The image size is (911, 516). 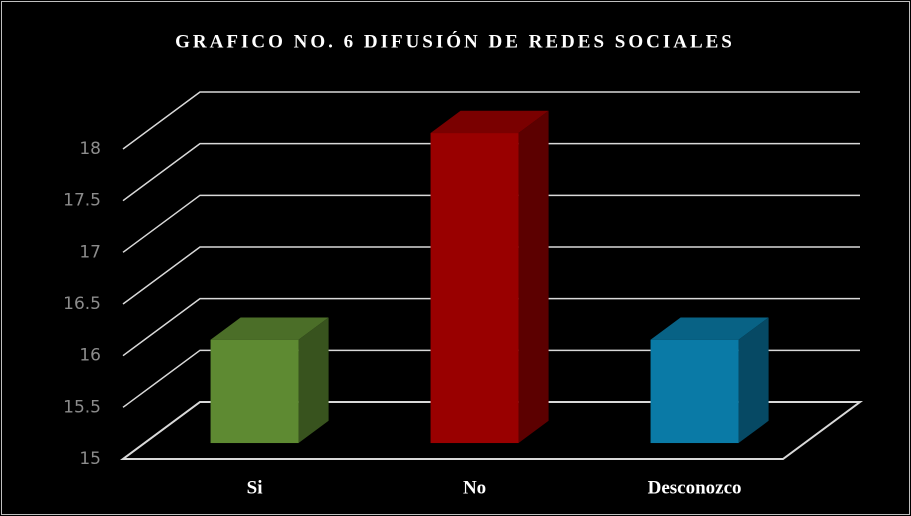 I want to click on x-tick-label: Desconozco, so click(x=695, y=487).